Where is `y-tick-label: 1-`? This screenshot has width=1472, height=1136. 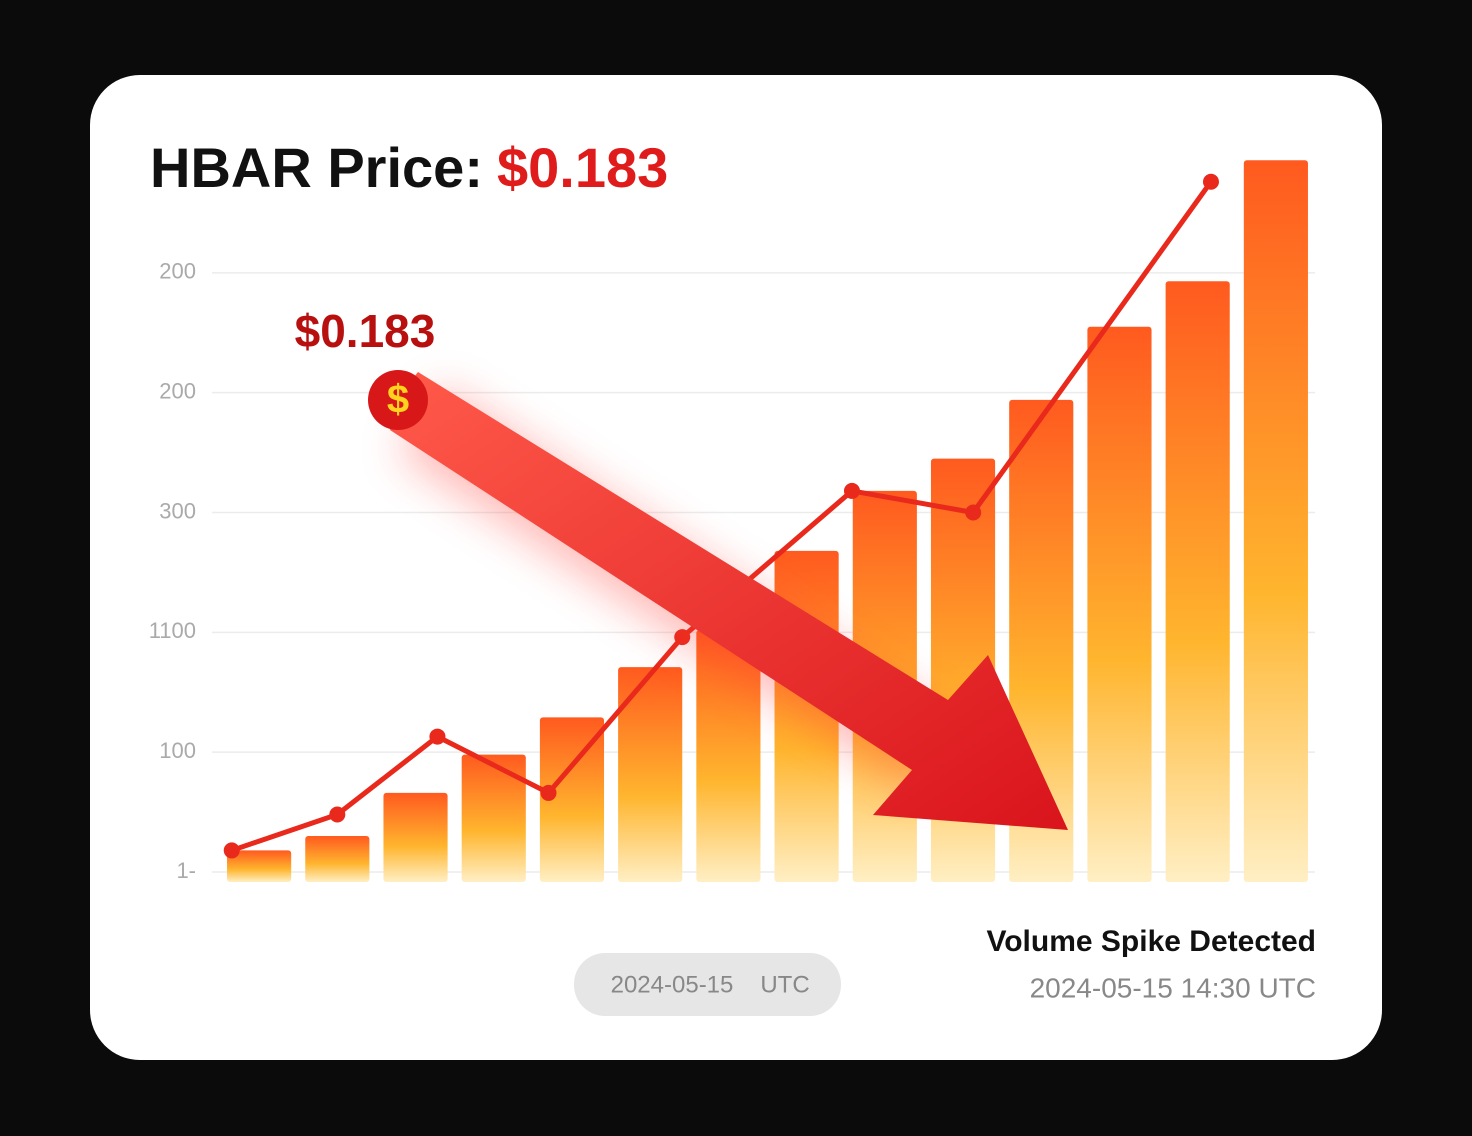 y-tick-label: 1- is located at coordinates (186, 870).